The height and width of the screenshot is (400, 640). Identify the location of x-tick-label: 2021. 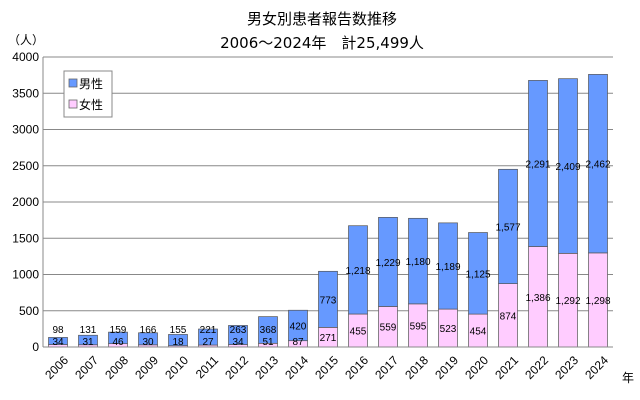
(506, 367).